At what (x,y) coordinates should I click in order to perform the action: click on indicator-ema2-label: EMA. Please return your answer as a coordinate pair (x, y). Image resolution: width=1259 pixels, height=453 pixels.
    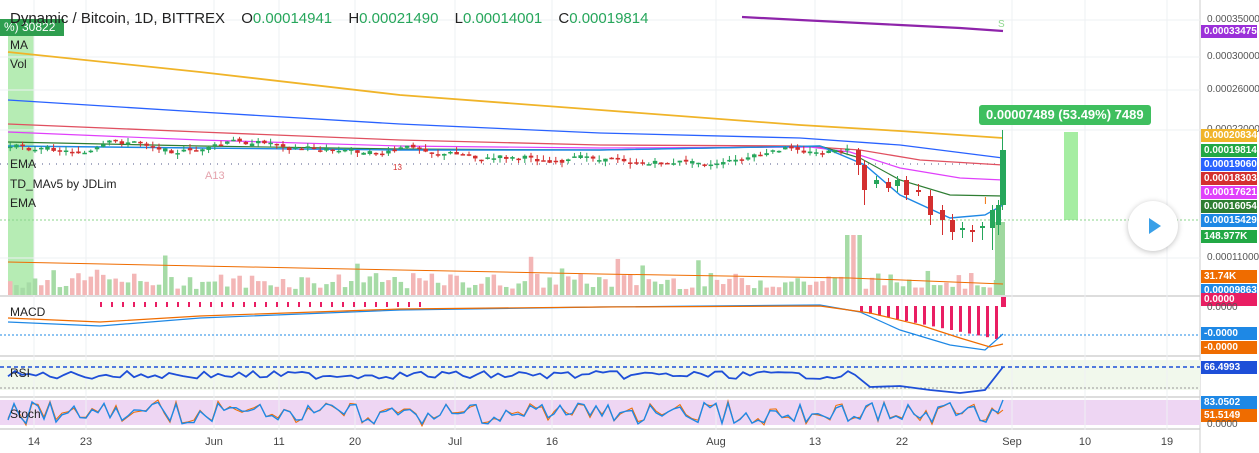
    Looking at the image, I should click on (23, 203).